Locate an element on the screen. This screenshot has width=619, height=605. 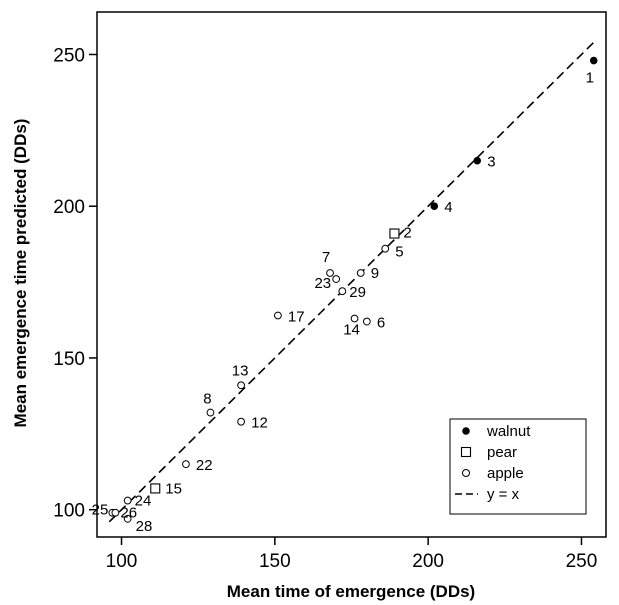
point-label-25: 25 is located at coordinates (100, 510).